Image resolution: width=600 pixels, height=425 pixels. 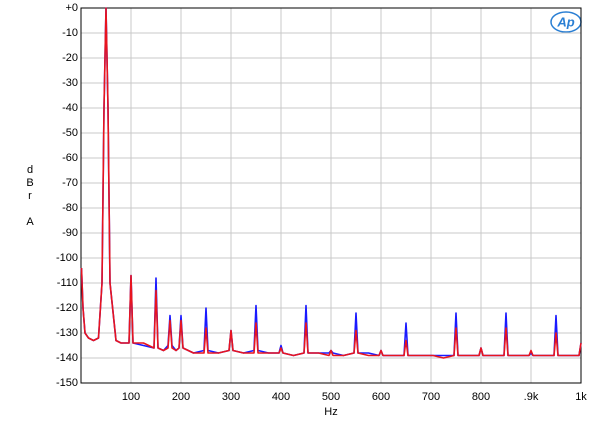 I want to click on x-tick-label: 1k, so click(x=581, y=397).